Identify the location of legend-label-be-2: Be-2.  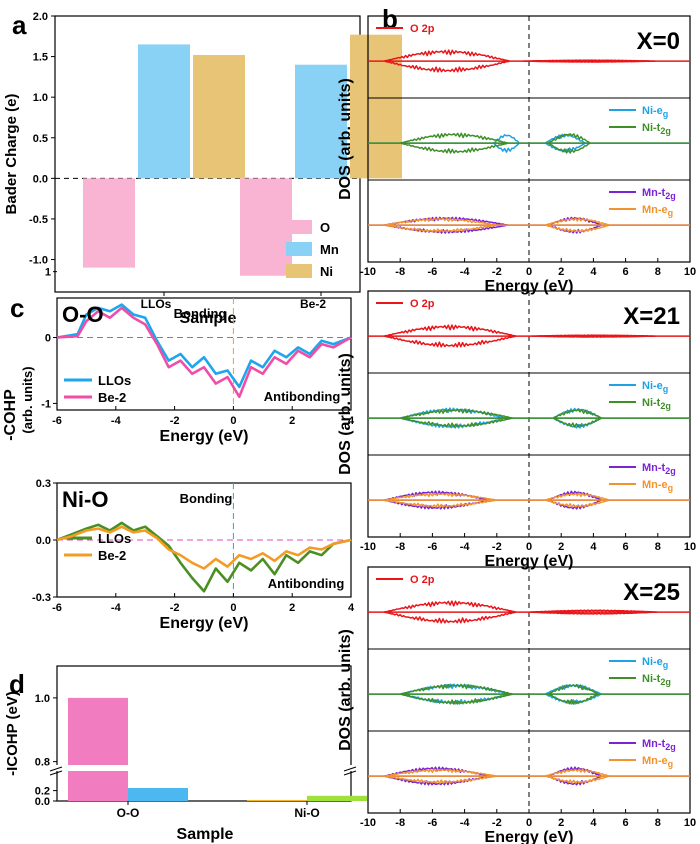
(112, 397).